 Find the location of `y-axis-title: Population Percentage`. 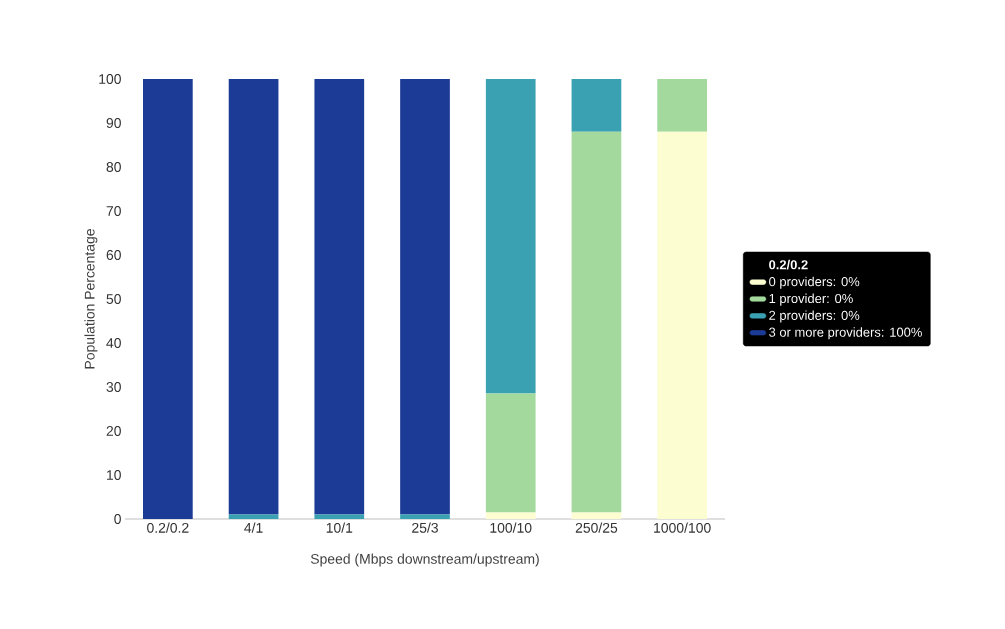

y-axis-title: Population Percentage is located at coordinates (91, 299).